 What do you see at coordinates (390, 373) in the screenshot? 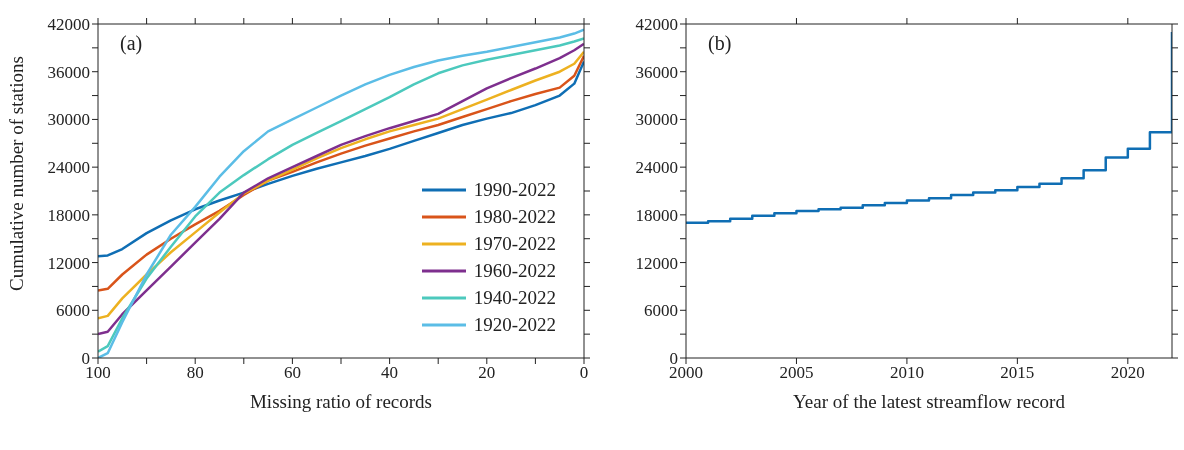
I see `x-tick-label: 40` at bounding box center [390, 373].